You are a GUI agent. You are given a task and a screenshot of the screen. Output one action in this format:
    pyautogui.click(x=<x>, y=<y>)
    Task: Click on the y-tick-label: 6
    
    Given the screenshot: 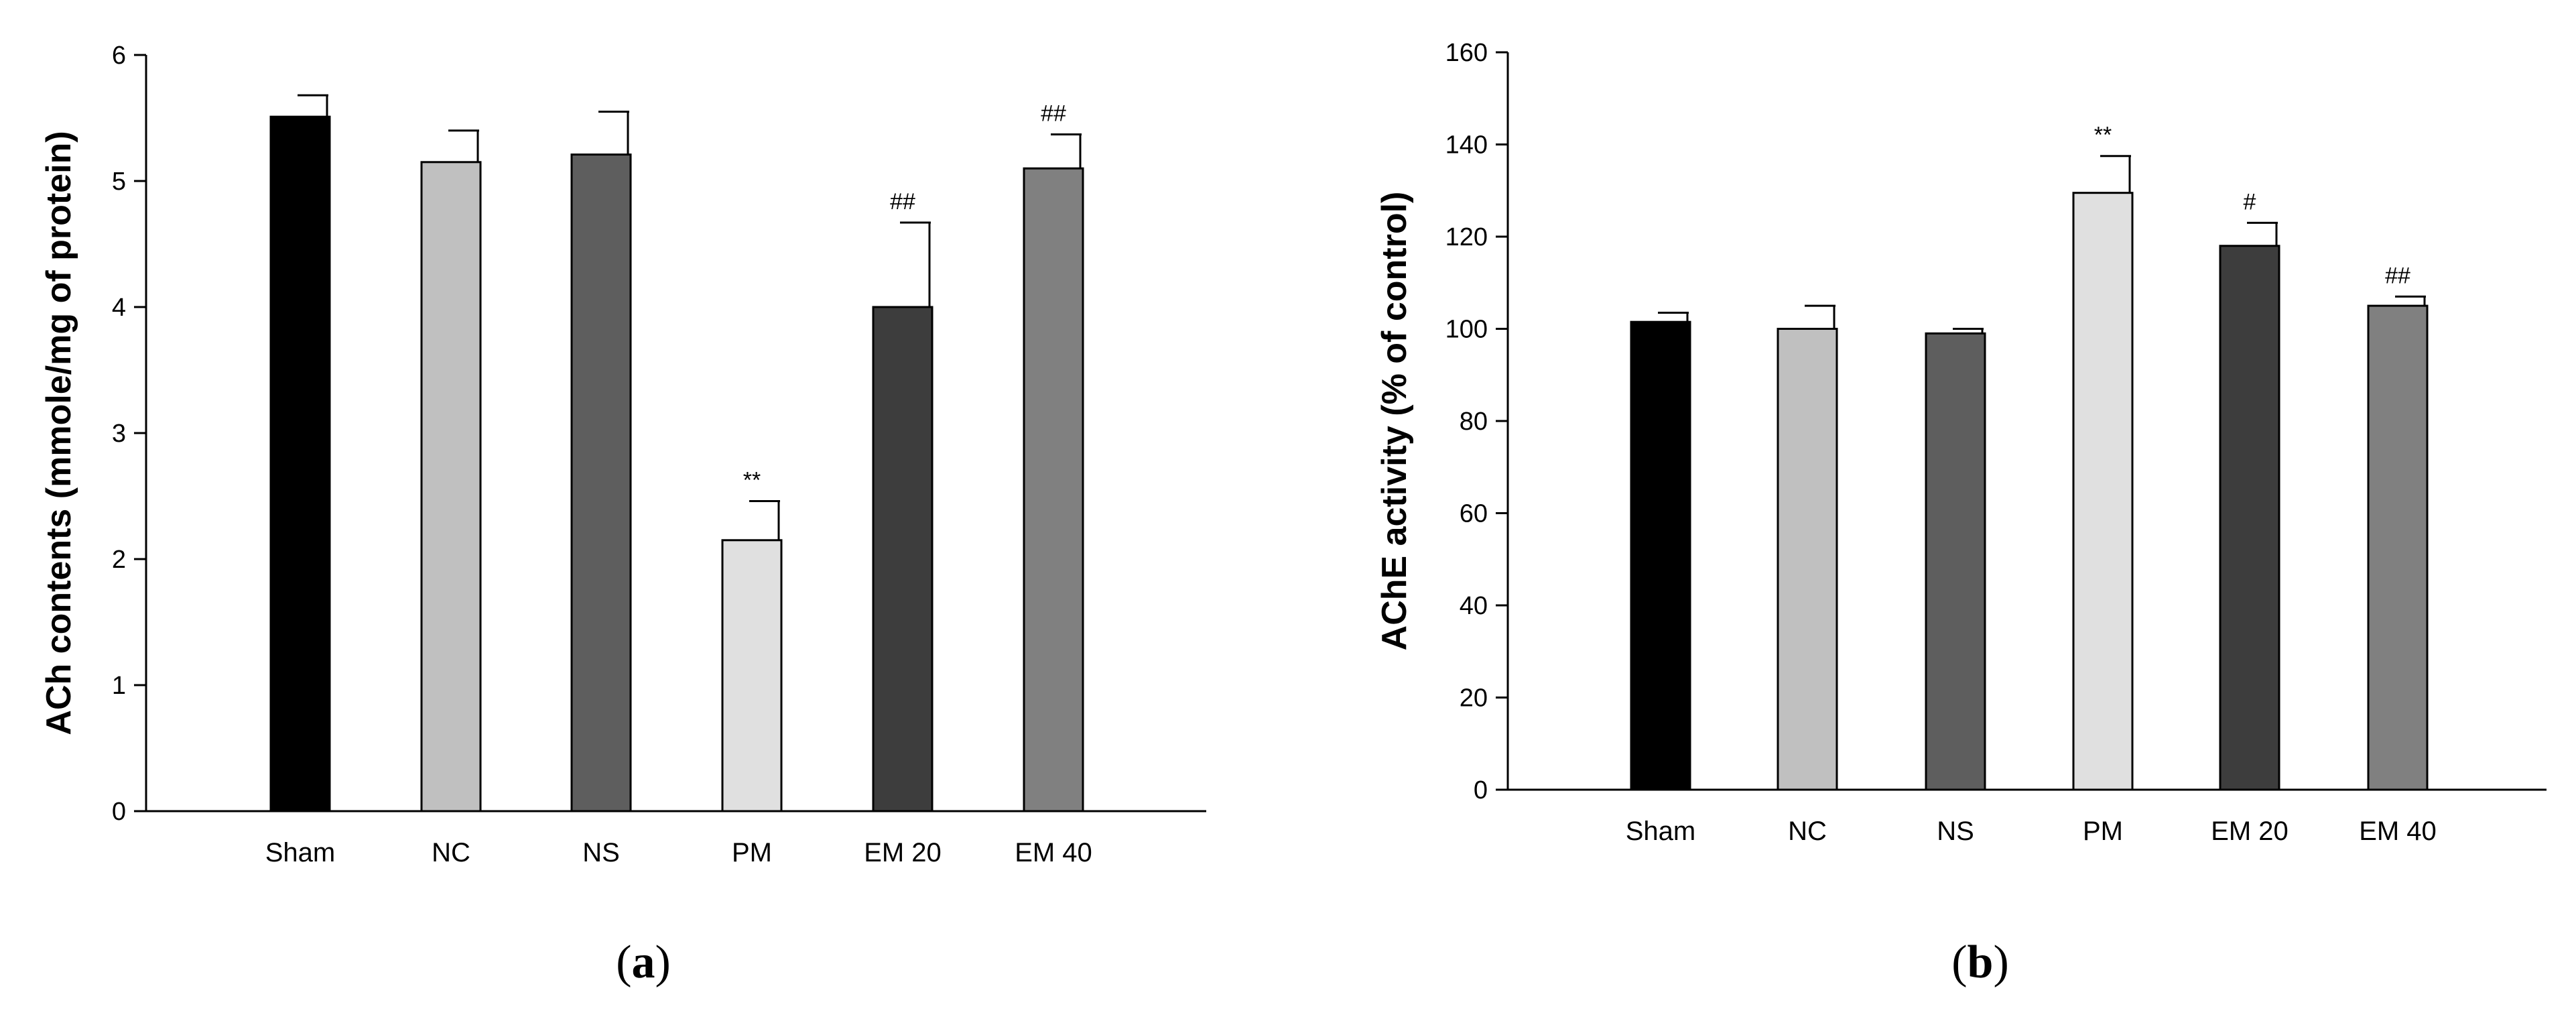 What is the action you would take?
    pyautogui.click(x=119, y=56)
    